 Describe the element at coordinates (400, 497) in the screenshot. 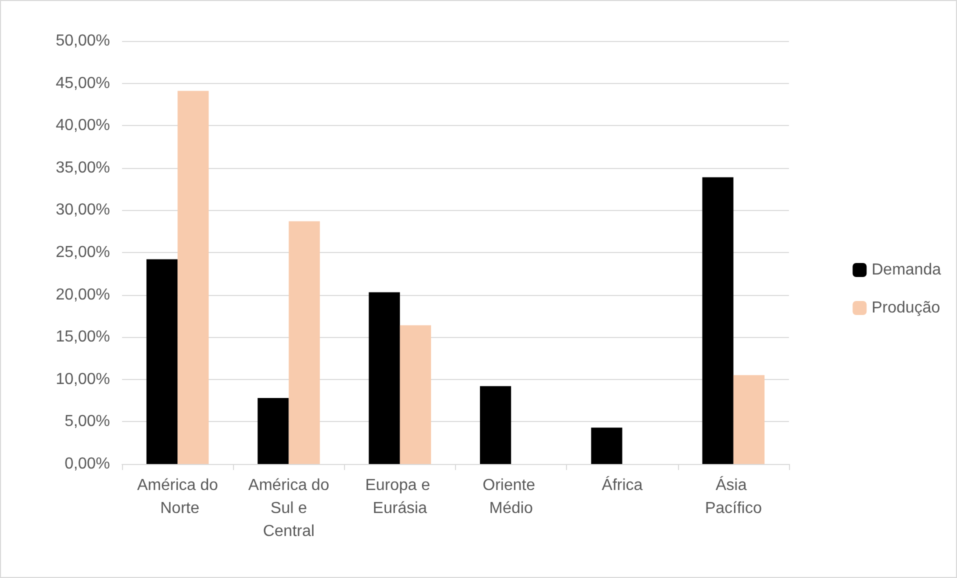

I see `x-tick-label: Europa e Eurásia` at that location.